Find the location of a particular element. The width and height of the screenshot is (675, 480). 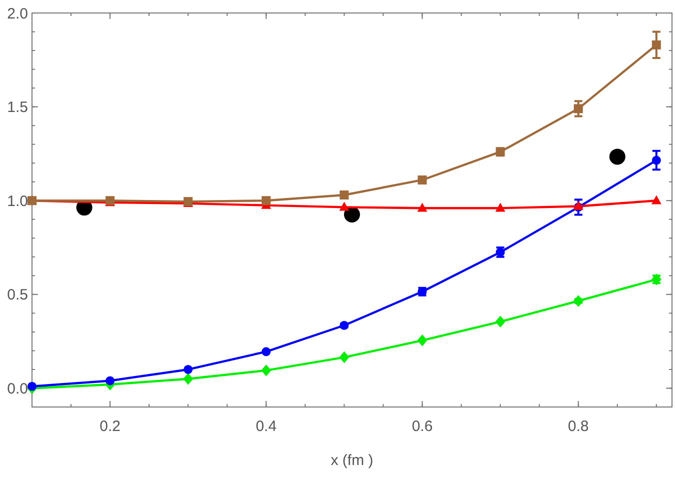

y-tick-label: 0.5 is located at coordinates (17, 295).